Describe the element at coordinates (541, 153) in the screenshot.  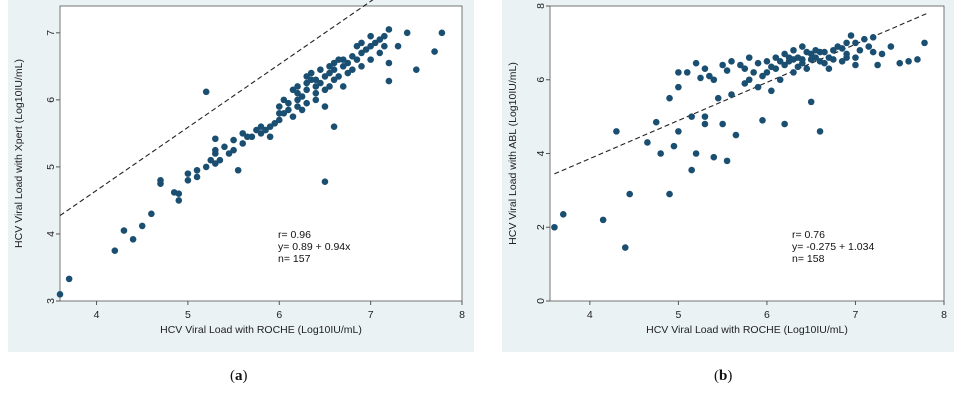
I see `y-tick-label: 4` at that location.